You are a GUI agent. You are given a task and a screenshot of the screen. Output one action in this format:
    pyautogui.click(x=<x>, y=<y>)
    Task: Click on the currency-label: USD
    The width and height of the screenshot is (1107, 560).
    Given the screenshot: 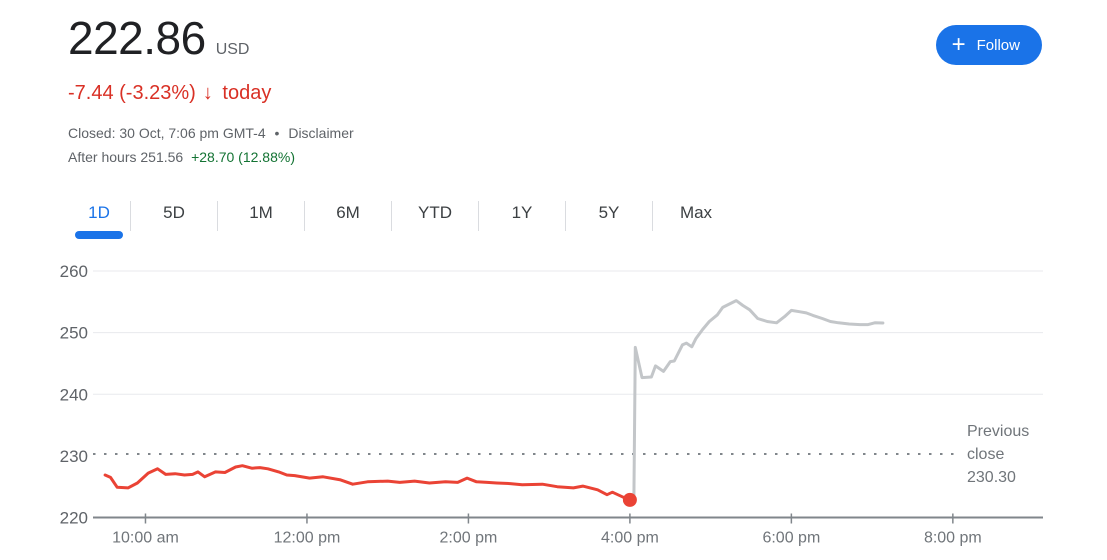 What is the action you would take?
    pyautogui.click(x=232, y=49)
    